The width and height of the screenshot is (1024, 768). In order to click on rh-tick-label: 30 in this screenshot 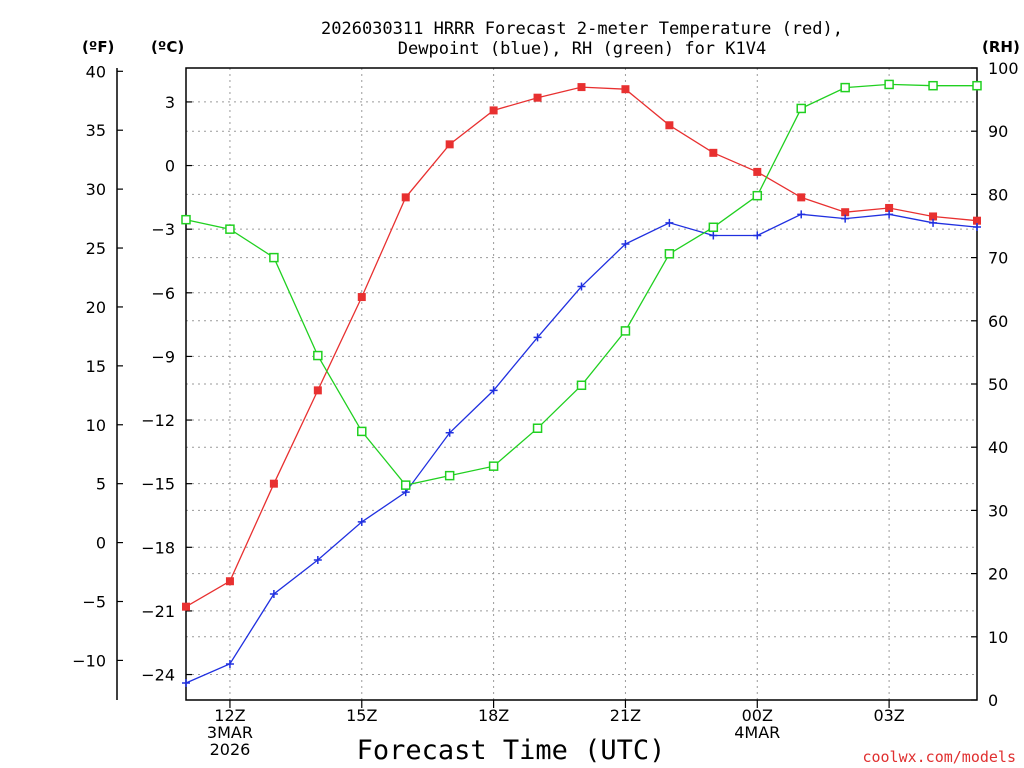, I will do `click(998, 510)`.